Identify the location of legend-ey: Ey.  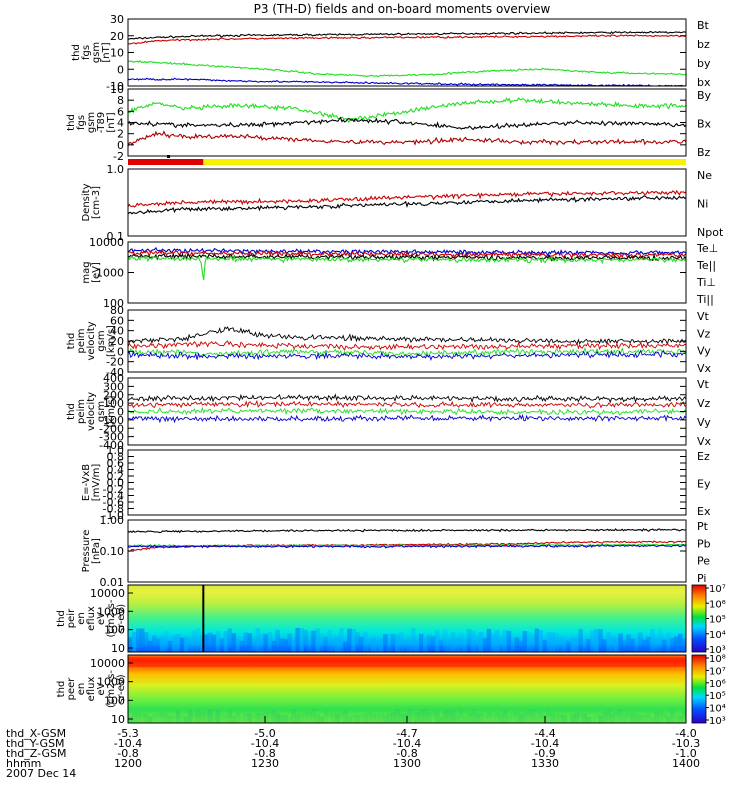
(704, 484).